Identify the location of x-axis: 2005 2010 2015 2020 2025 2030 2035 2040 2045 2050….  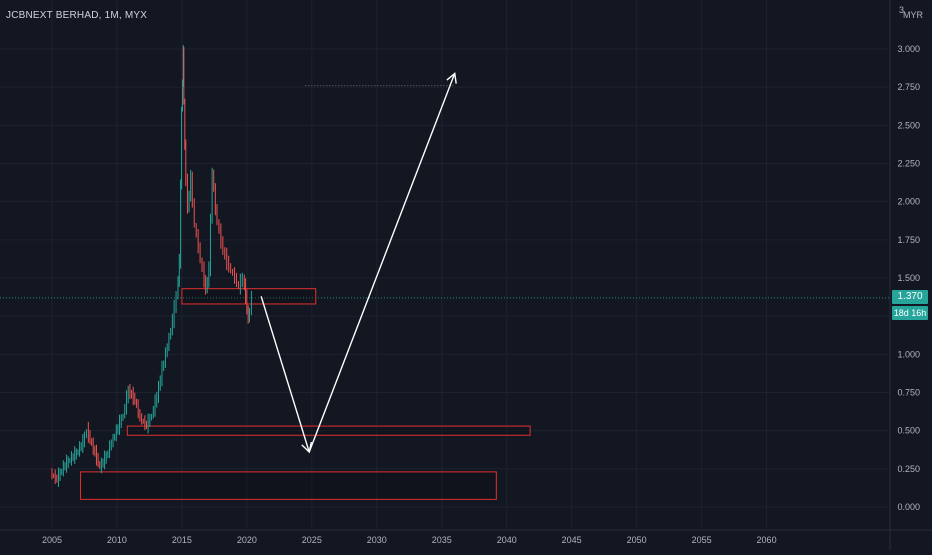
(409, 540).